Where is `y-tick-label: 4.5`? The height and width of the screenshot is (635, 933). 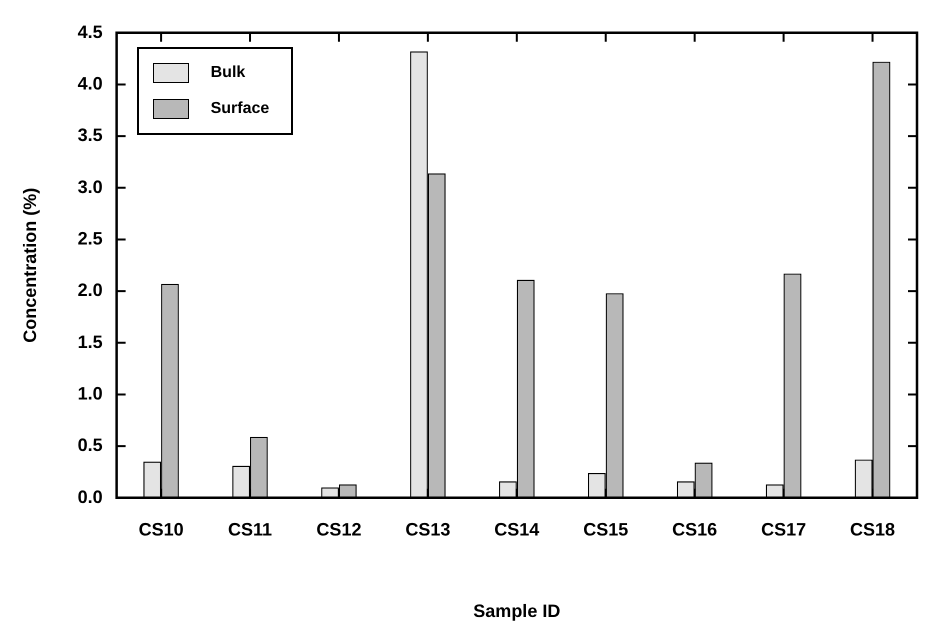
y-tick-label: 4.5 is located at coordinates (90, 32).